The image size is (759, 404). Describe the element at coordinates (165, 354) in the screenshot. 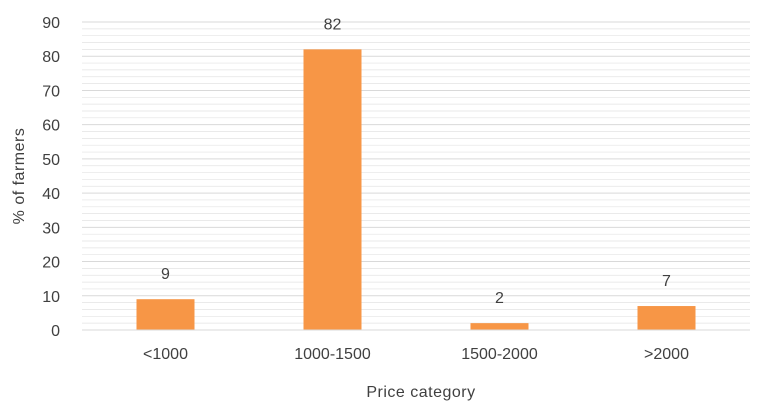

I see `x-tick-label: <1000` at that location.